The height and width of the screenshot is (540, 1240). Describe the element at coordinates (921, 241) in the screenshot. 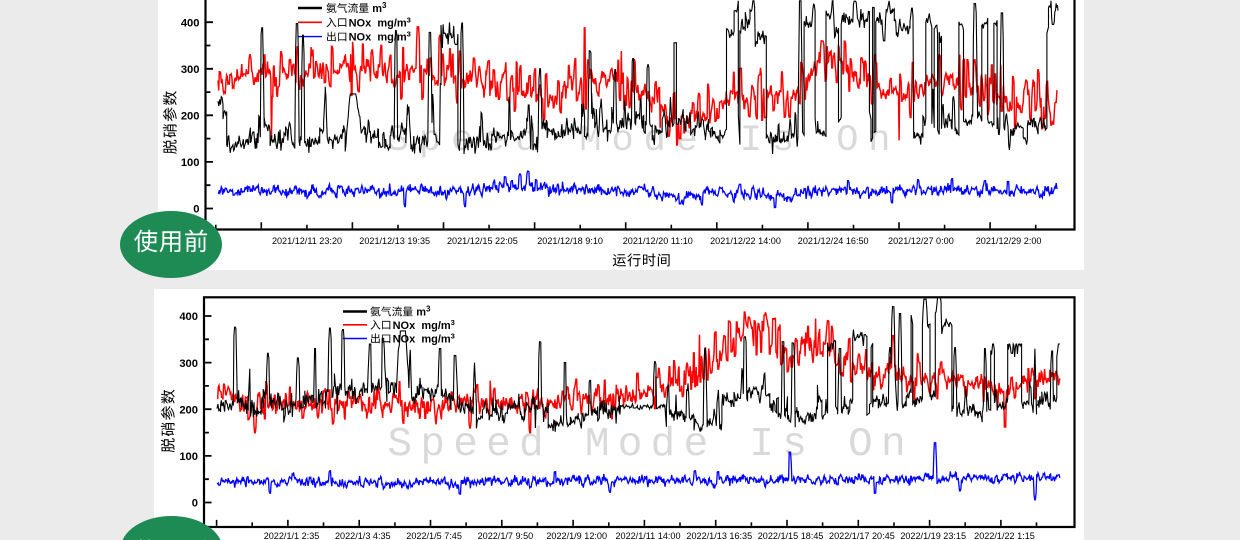

I see `svg-text: 2021/12/27 0:00` at that location.